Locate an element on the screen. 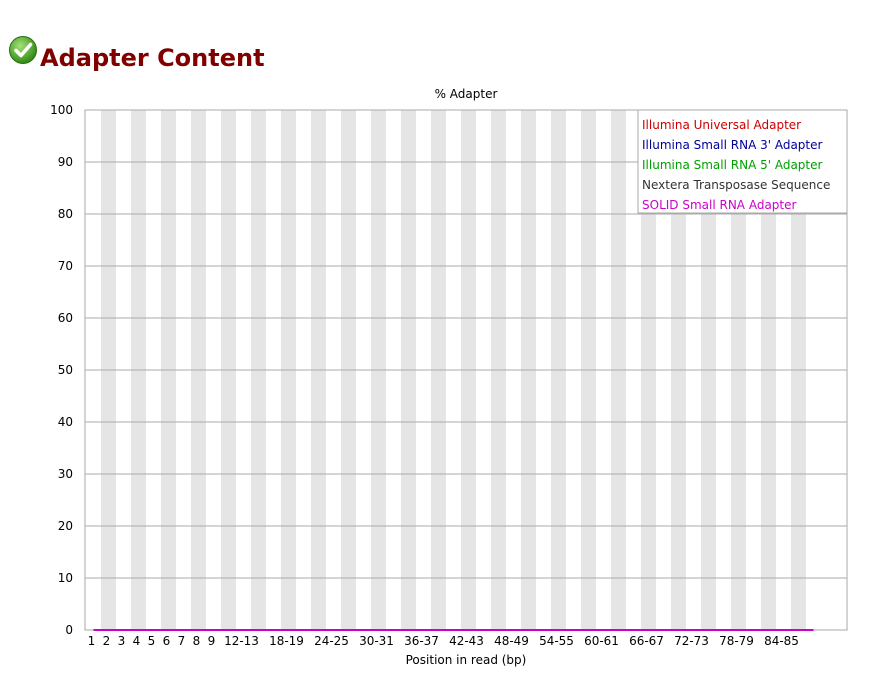 The image size is (880, 693). x-tick-label: 48-49 is located at coordinates (511, 641).